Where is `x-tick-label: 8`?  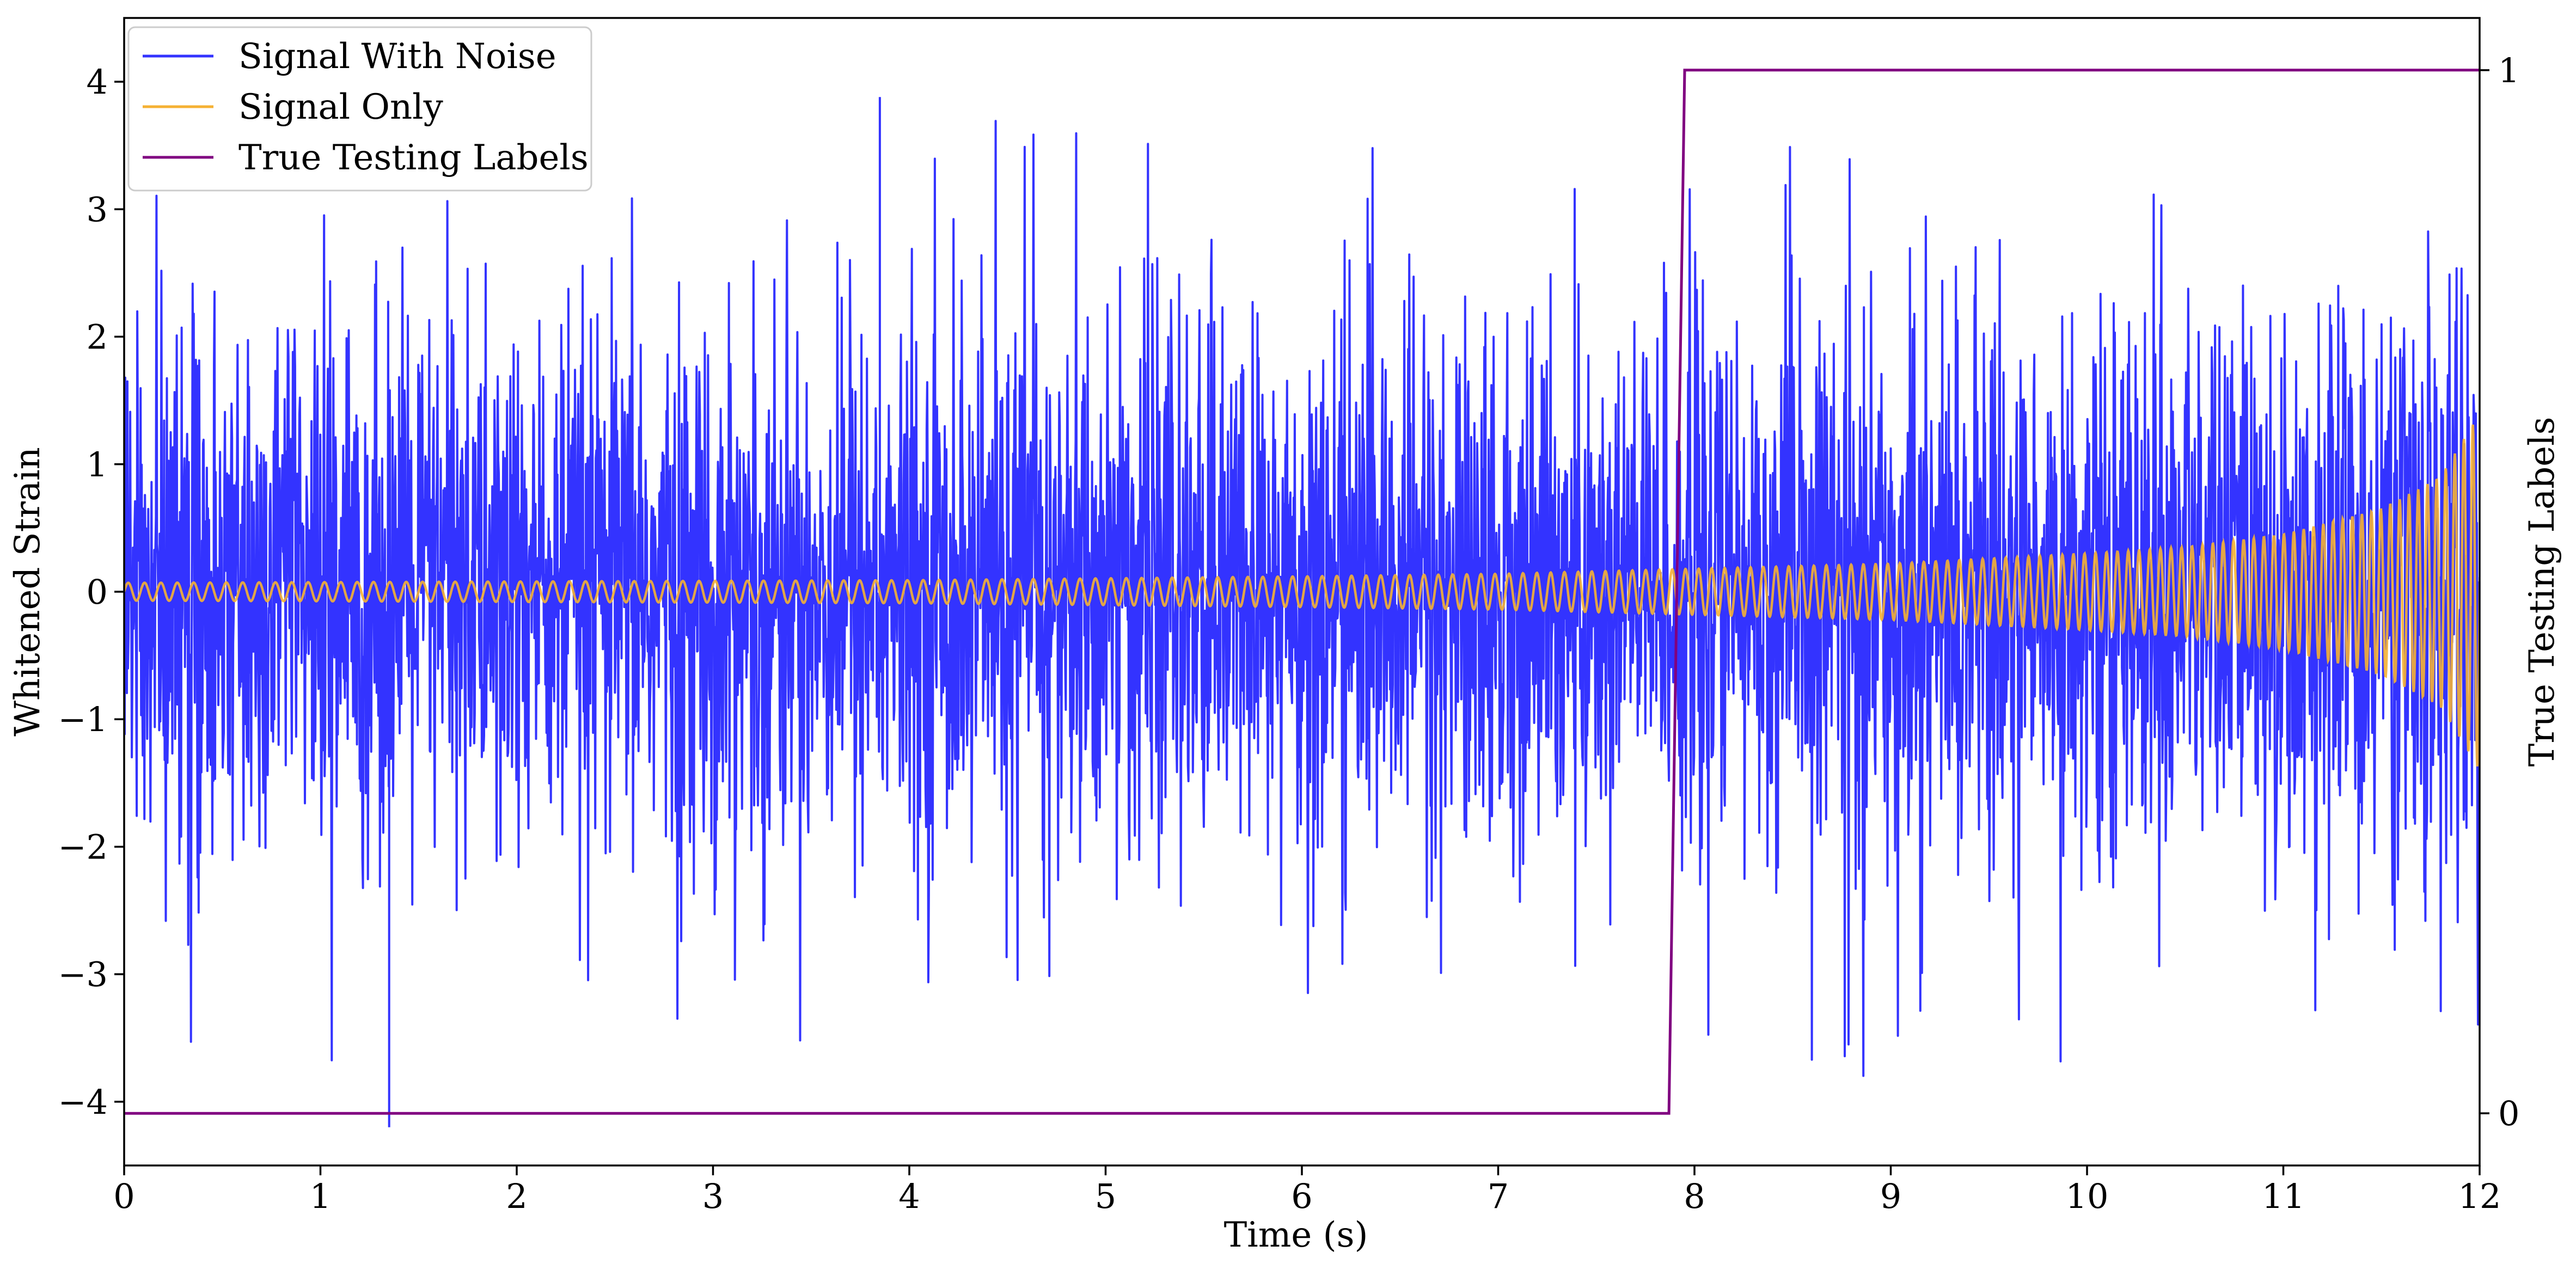 x-tick-label: 8 is located at coordinates (1694, 1196).